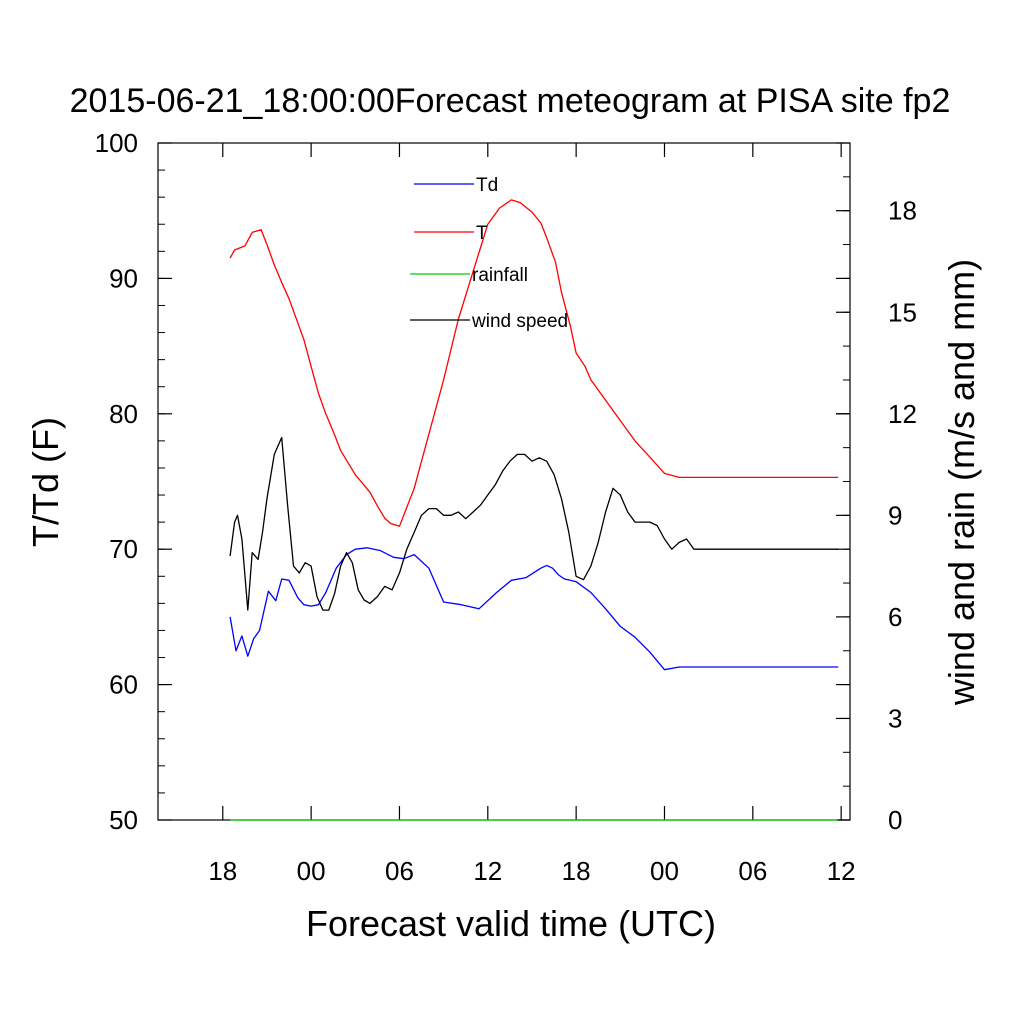 This screenshot has height=1024, width=1024. What do you see at coordinates (534, 523) in the screenshot?
I see `series-line-wind-speed` at bounding box center [534, 523].